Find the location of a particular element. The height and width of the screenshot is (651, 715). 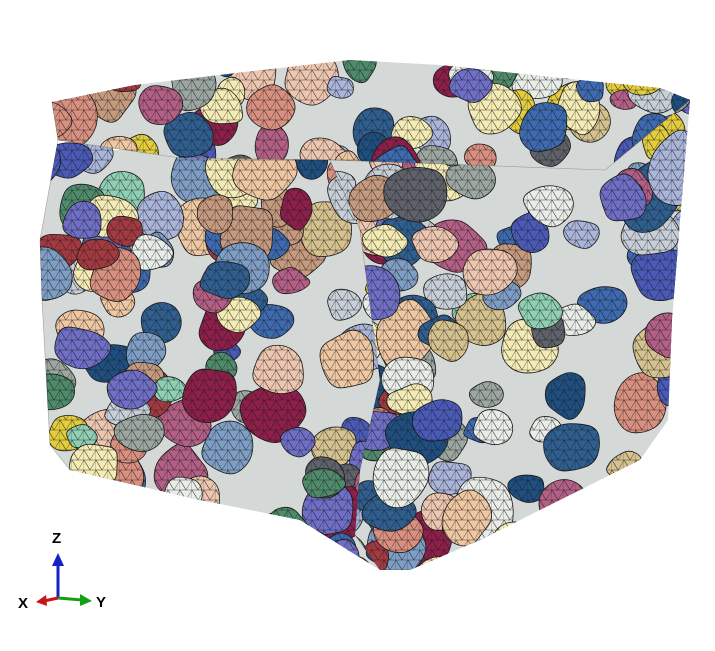

axis-triad: Z Y X is located at coordinates (62, 571).